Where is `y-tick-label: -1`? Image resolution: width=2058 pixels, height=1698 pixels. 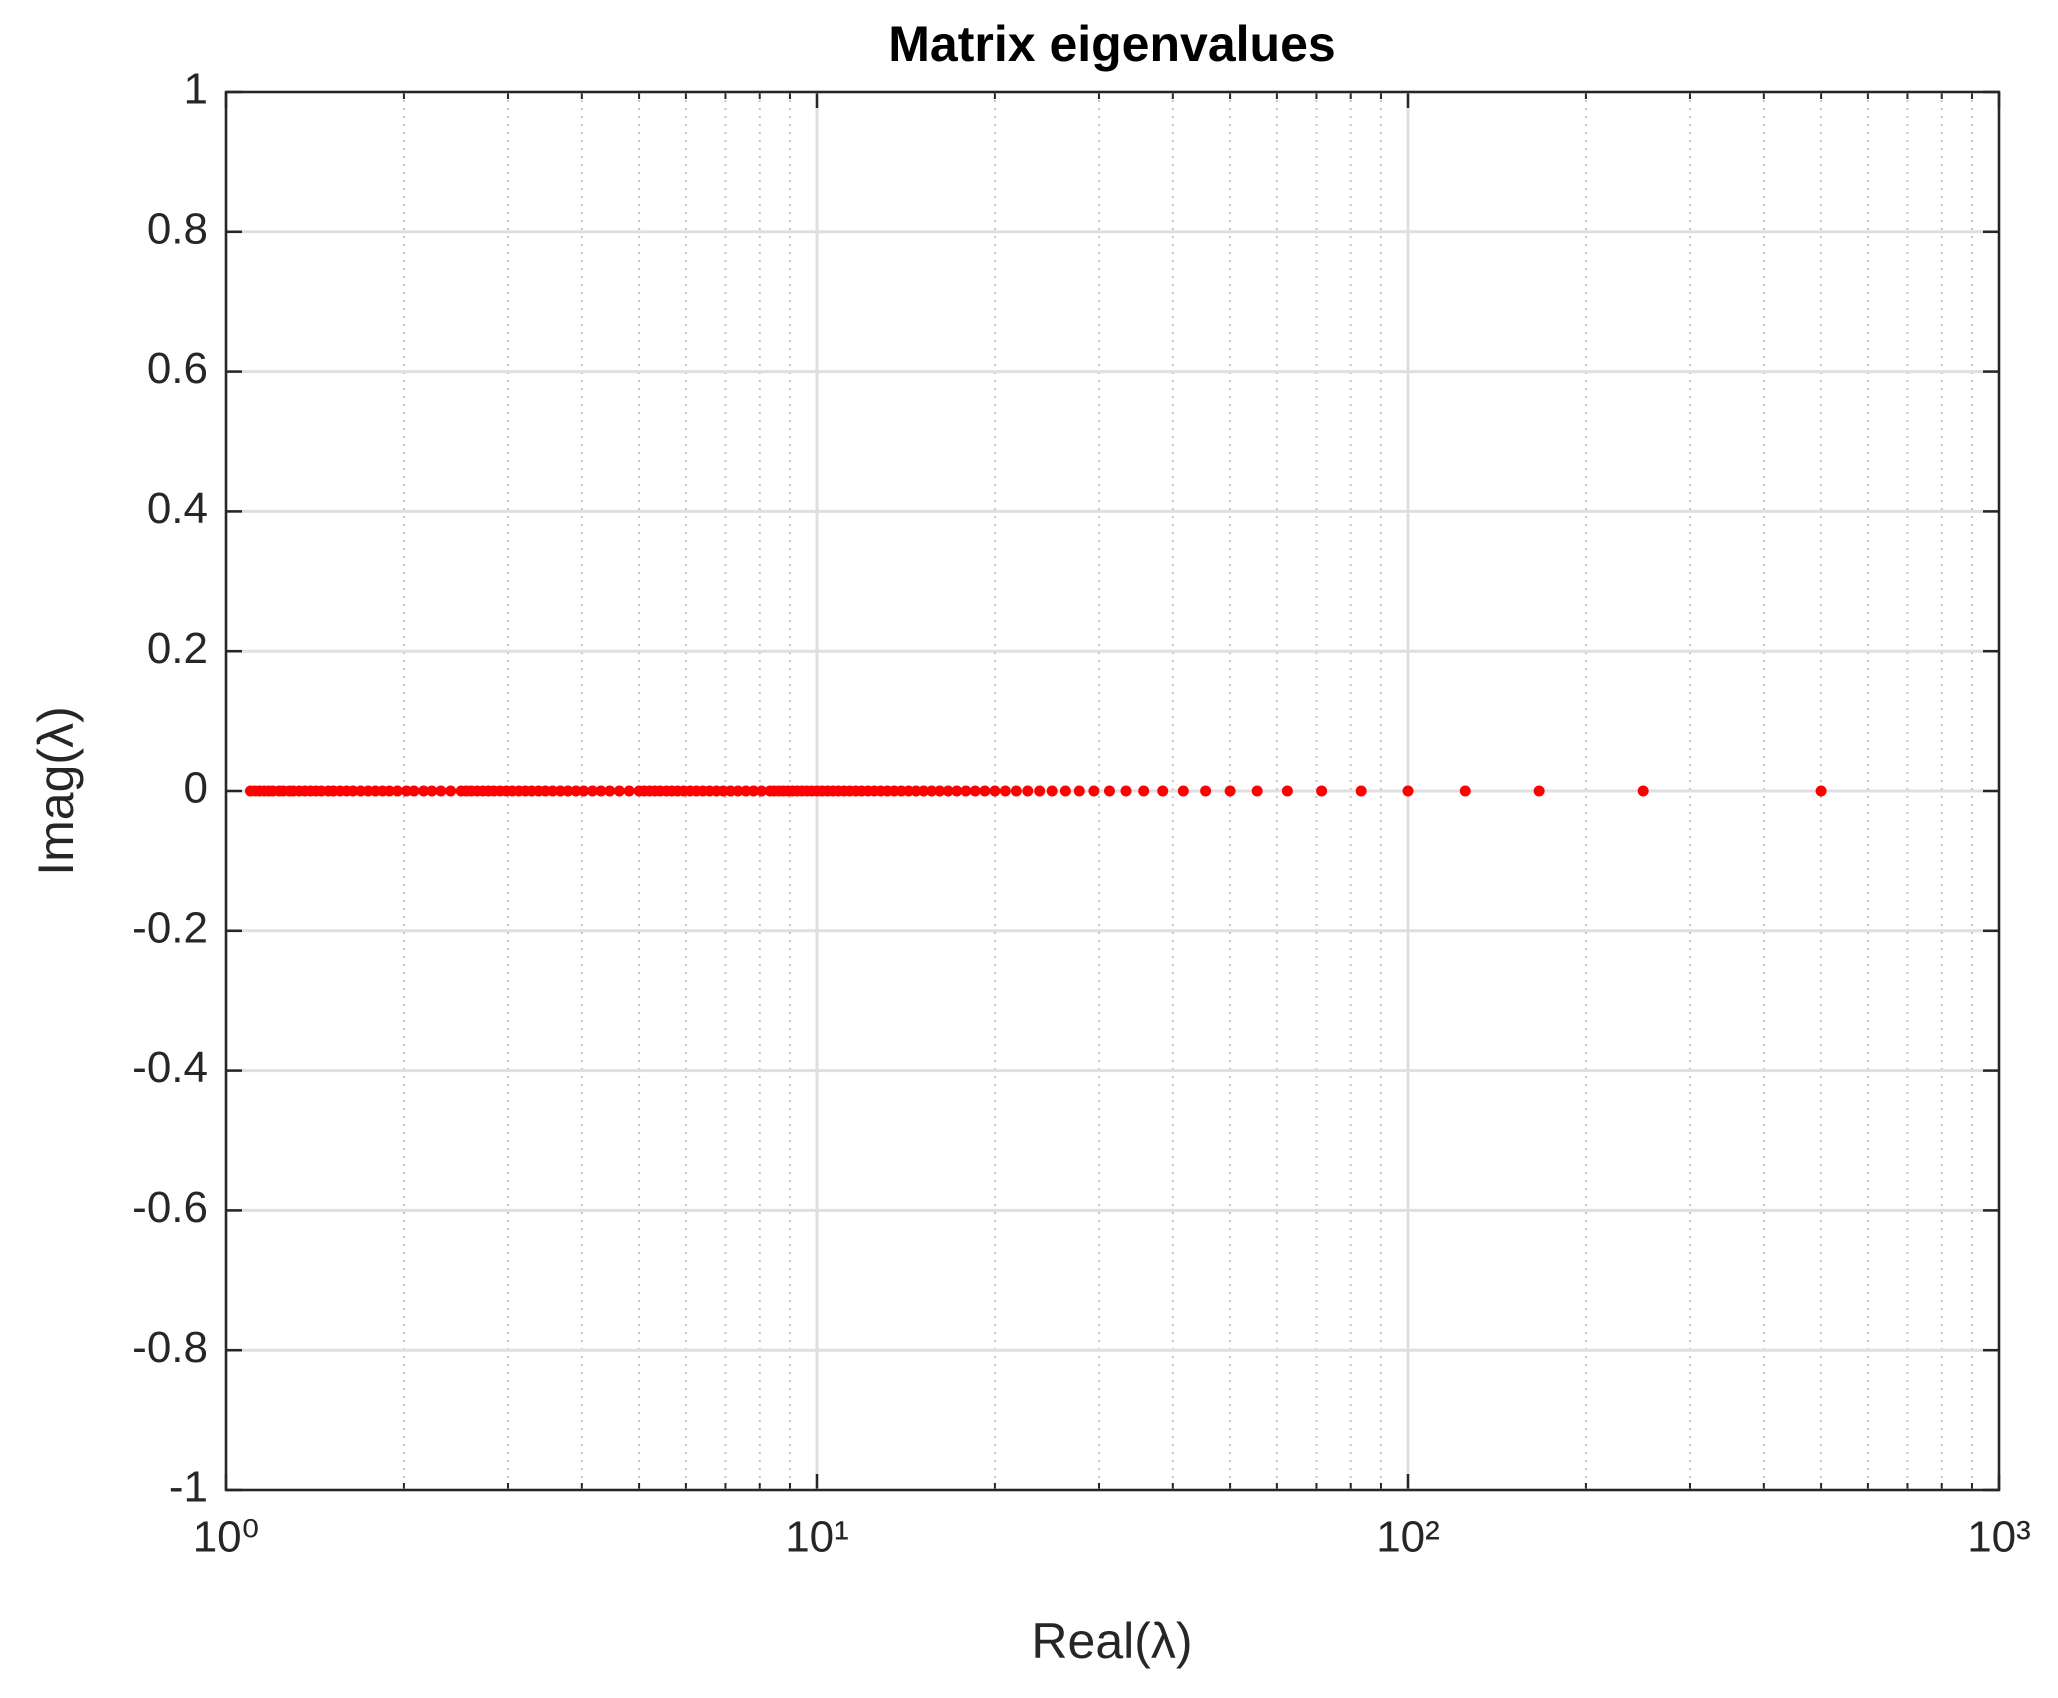
y-tick-label: -1 is located at coordinates (188, 1487).